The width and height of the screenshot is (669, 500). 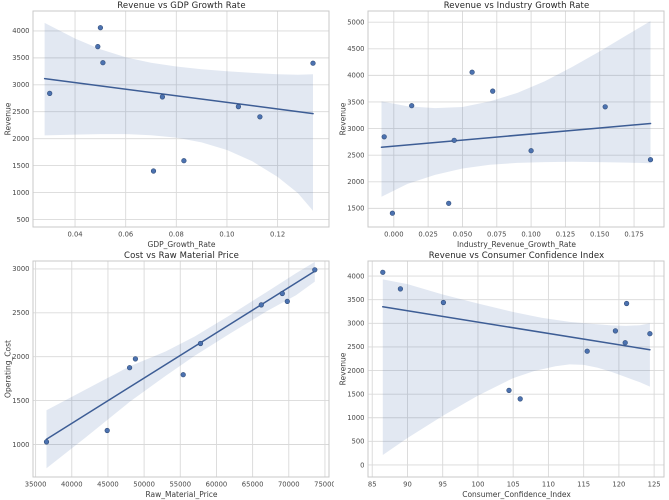 I want to click on chart-title: Revenue vs Industry Growth Rate, so click(x=516, y=6).